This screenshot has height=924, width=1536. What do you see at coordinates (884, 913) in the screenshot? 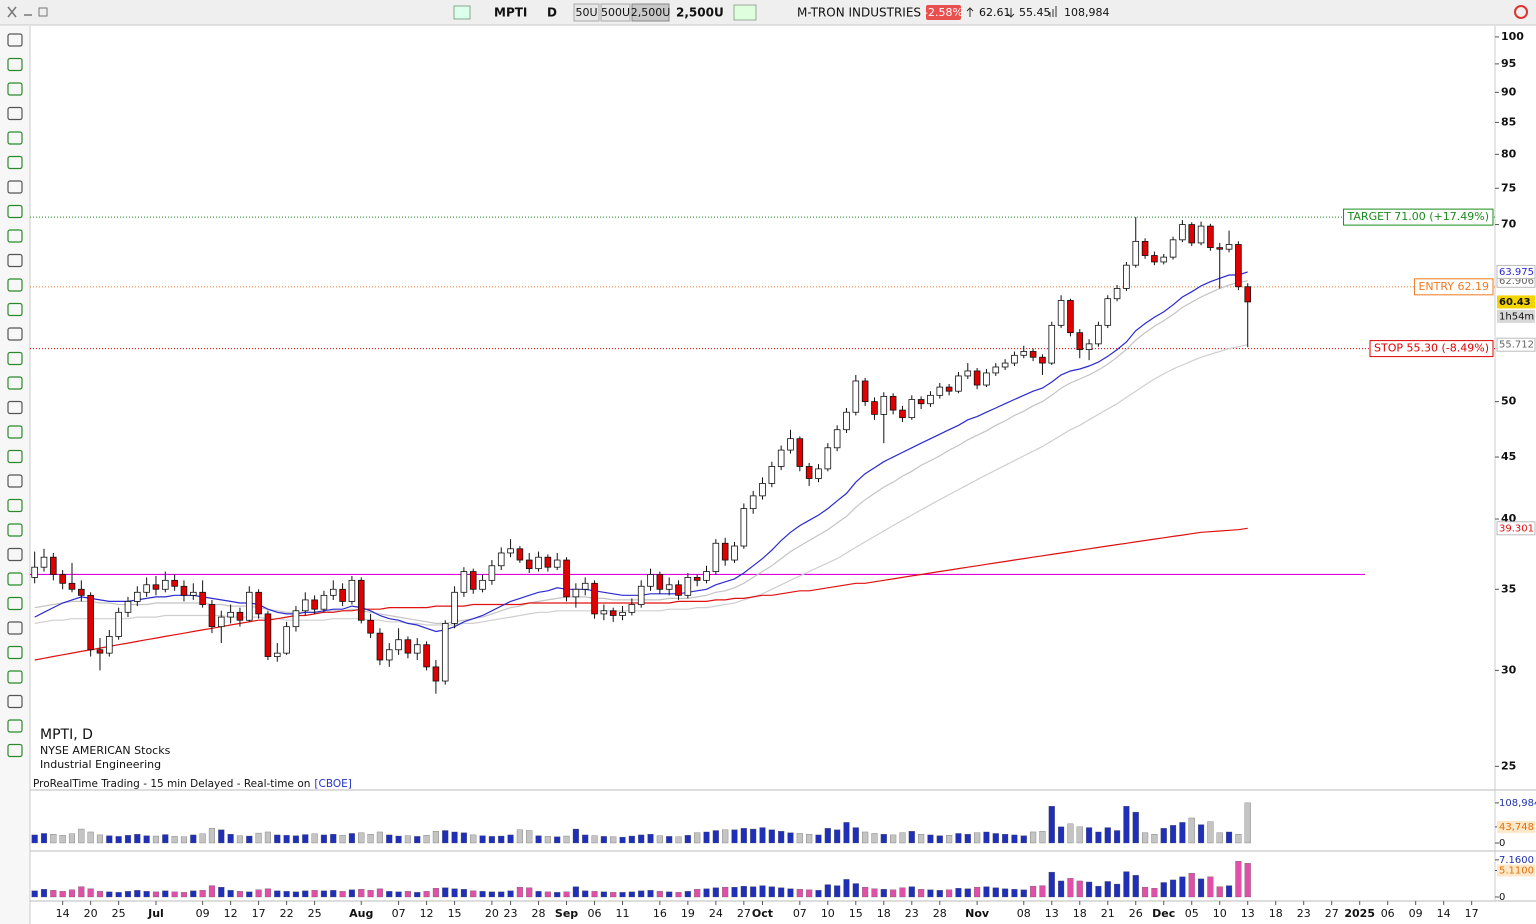
I see `x-tick-label: 18` at bounding box center [884, 913].